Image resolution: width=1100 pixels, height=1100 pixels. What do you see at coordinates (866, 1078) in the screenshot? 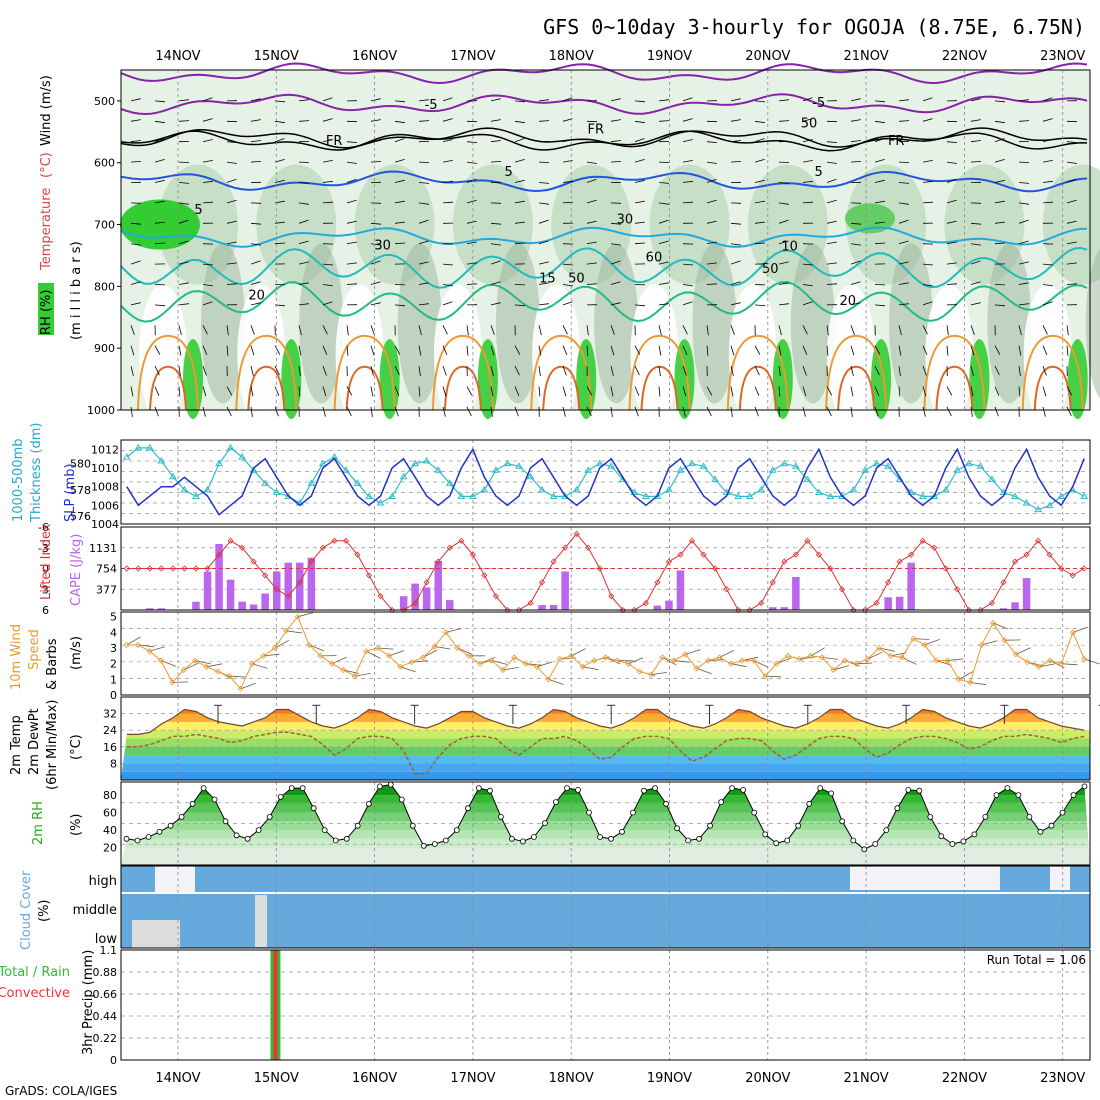
I see `date-label-bottom: 21NOV` at bounding box center [866, 1078].